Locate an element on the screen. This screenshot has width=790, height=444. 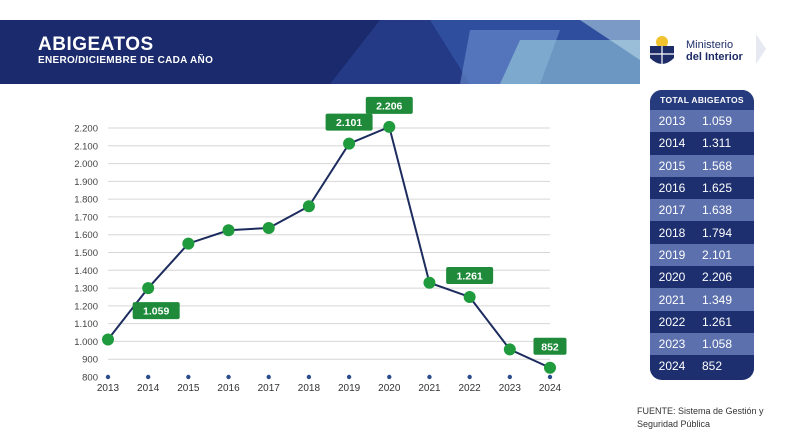
x-tick-label: 2021 is located at coordinates (429, 388).